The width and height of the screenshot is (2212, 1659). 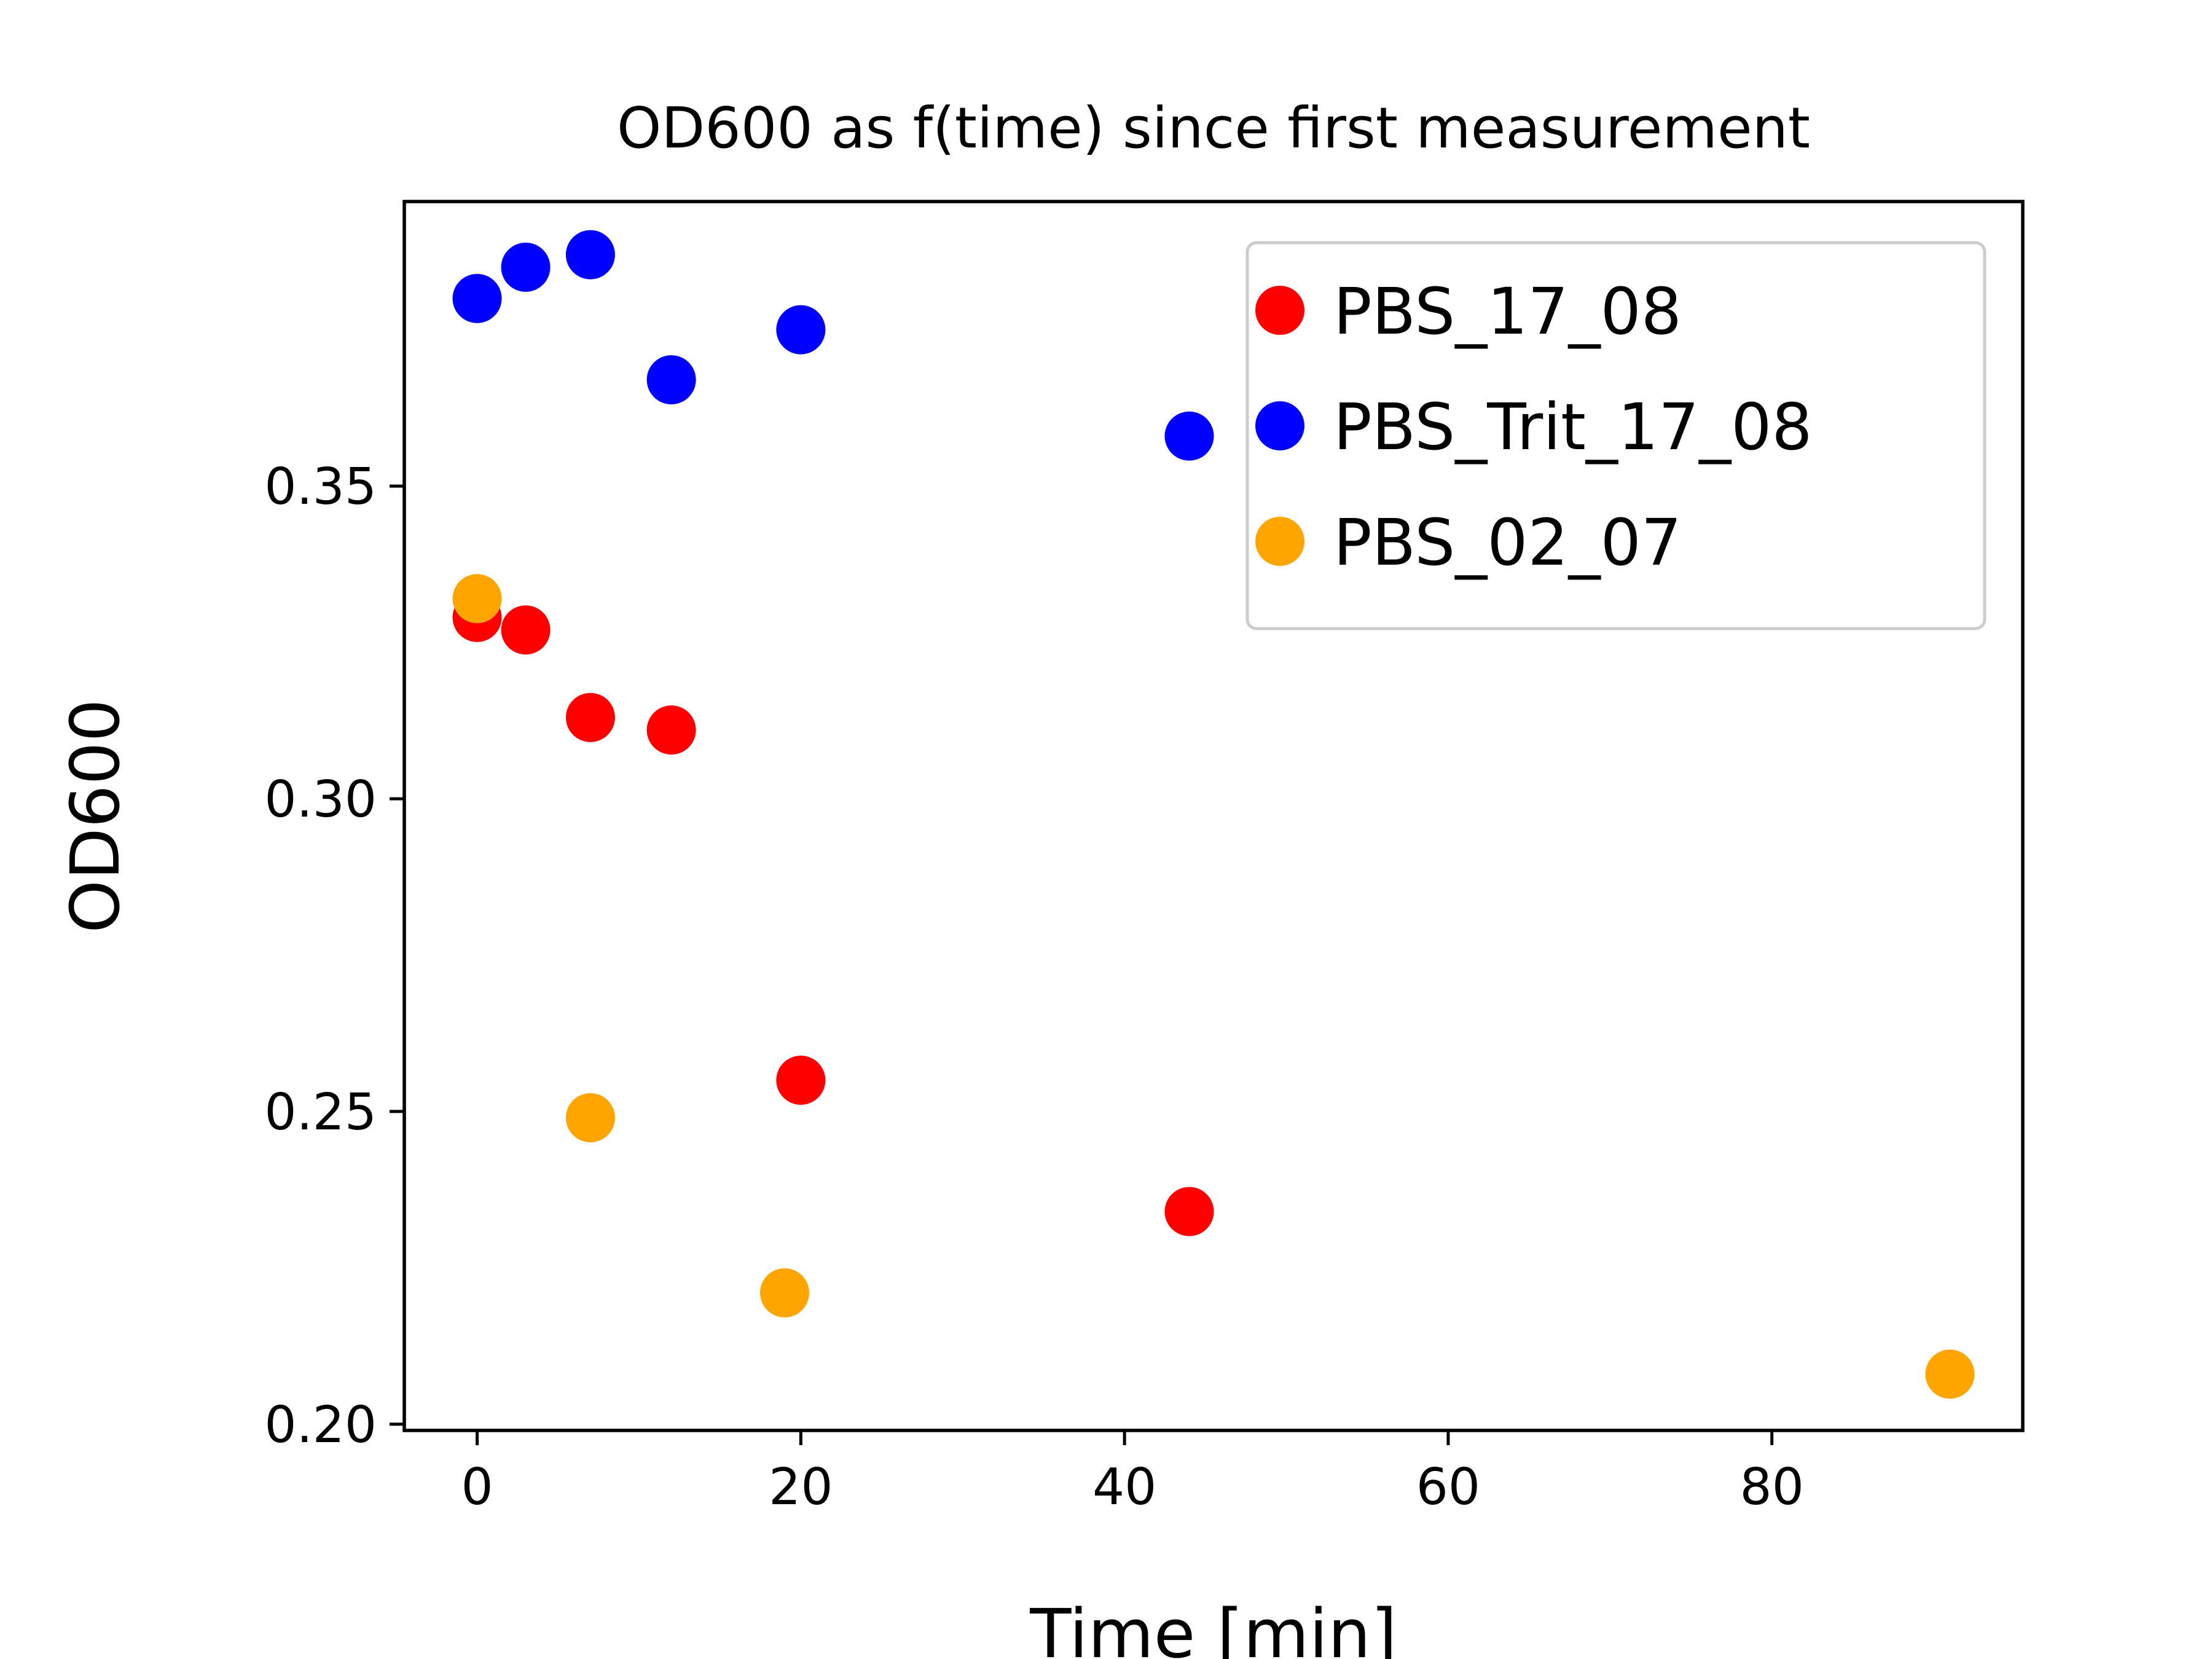 What do you see at coordinates (320, 800) in the screenshot?
I see `y-tick-label: 0.30` at bounding box center [320, 800].